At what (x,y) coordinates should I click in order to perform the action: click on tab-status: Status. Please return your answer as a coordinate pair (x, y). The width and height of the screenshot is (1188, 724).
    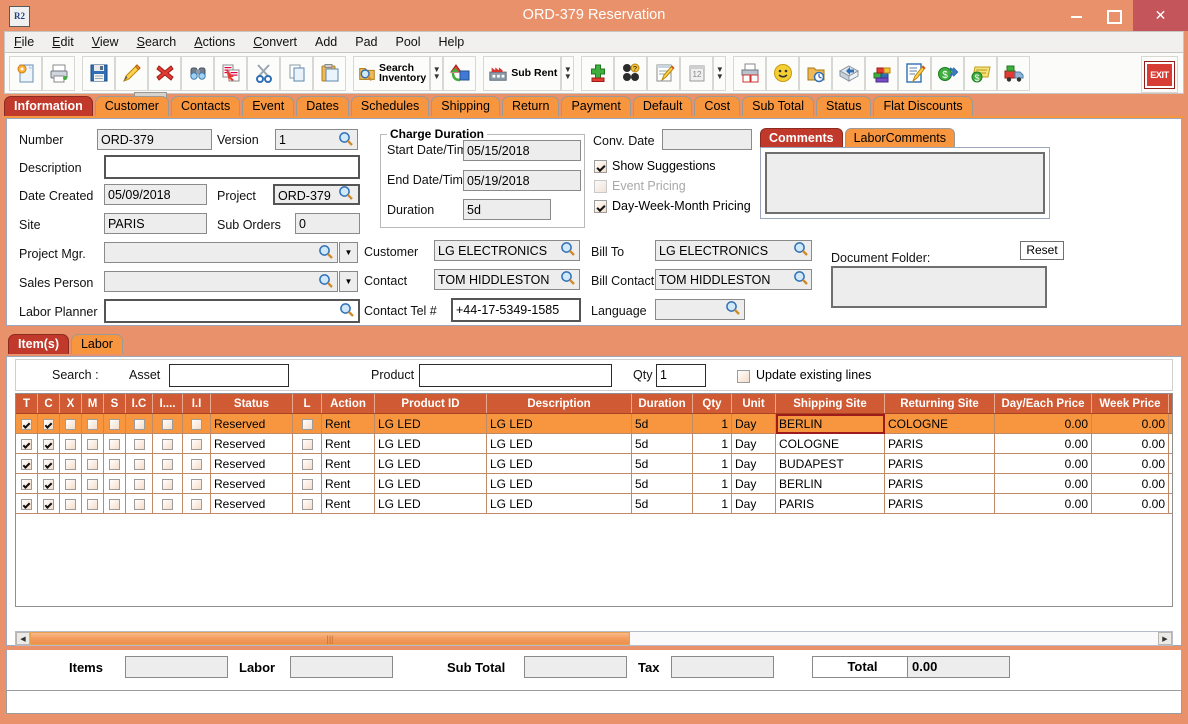
    Looking at the image, I should click on (844, 106).